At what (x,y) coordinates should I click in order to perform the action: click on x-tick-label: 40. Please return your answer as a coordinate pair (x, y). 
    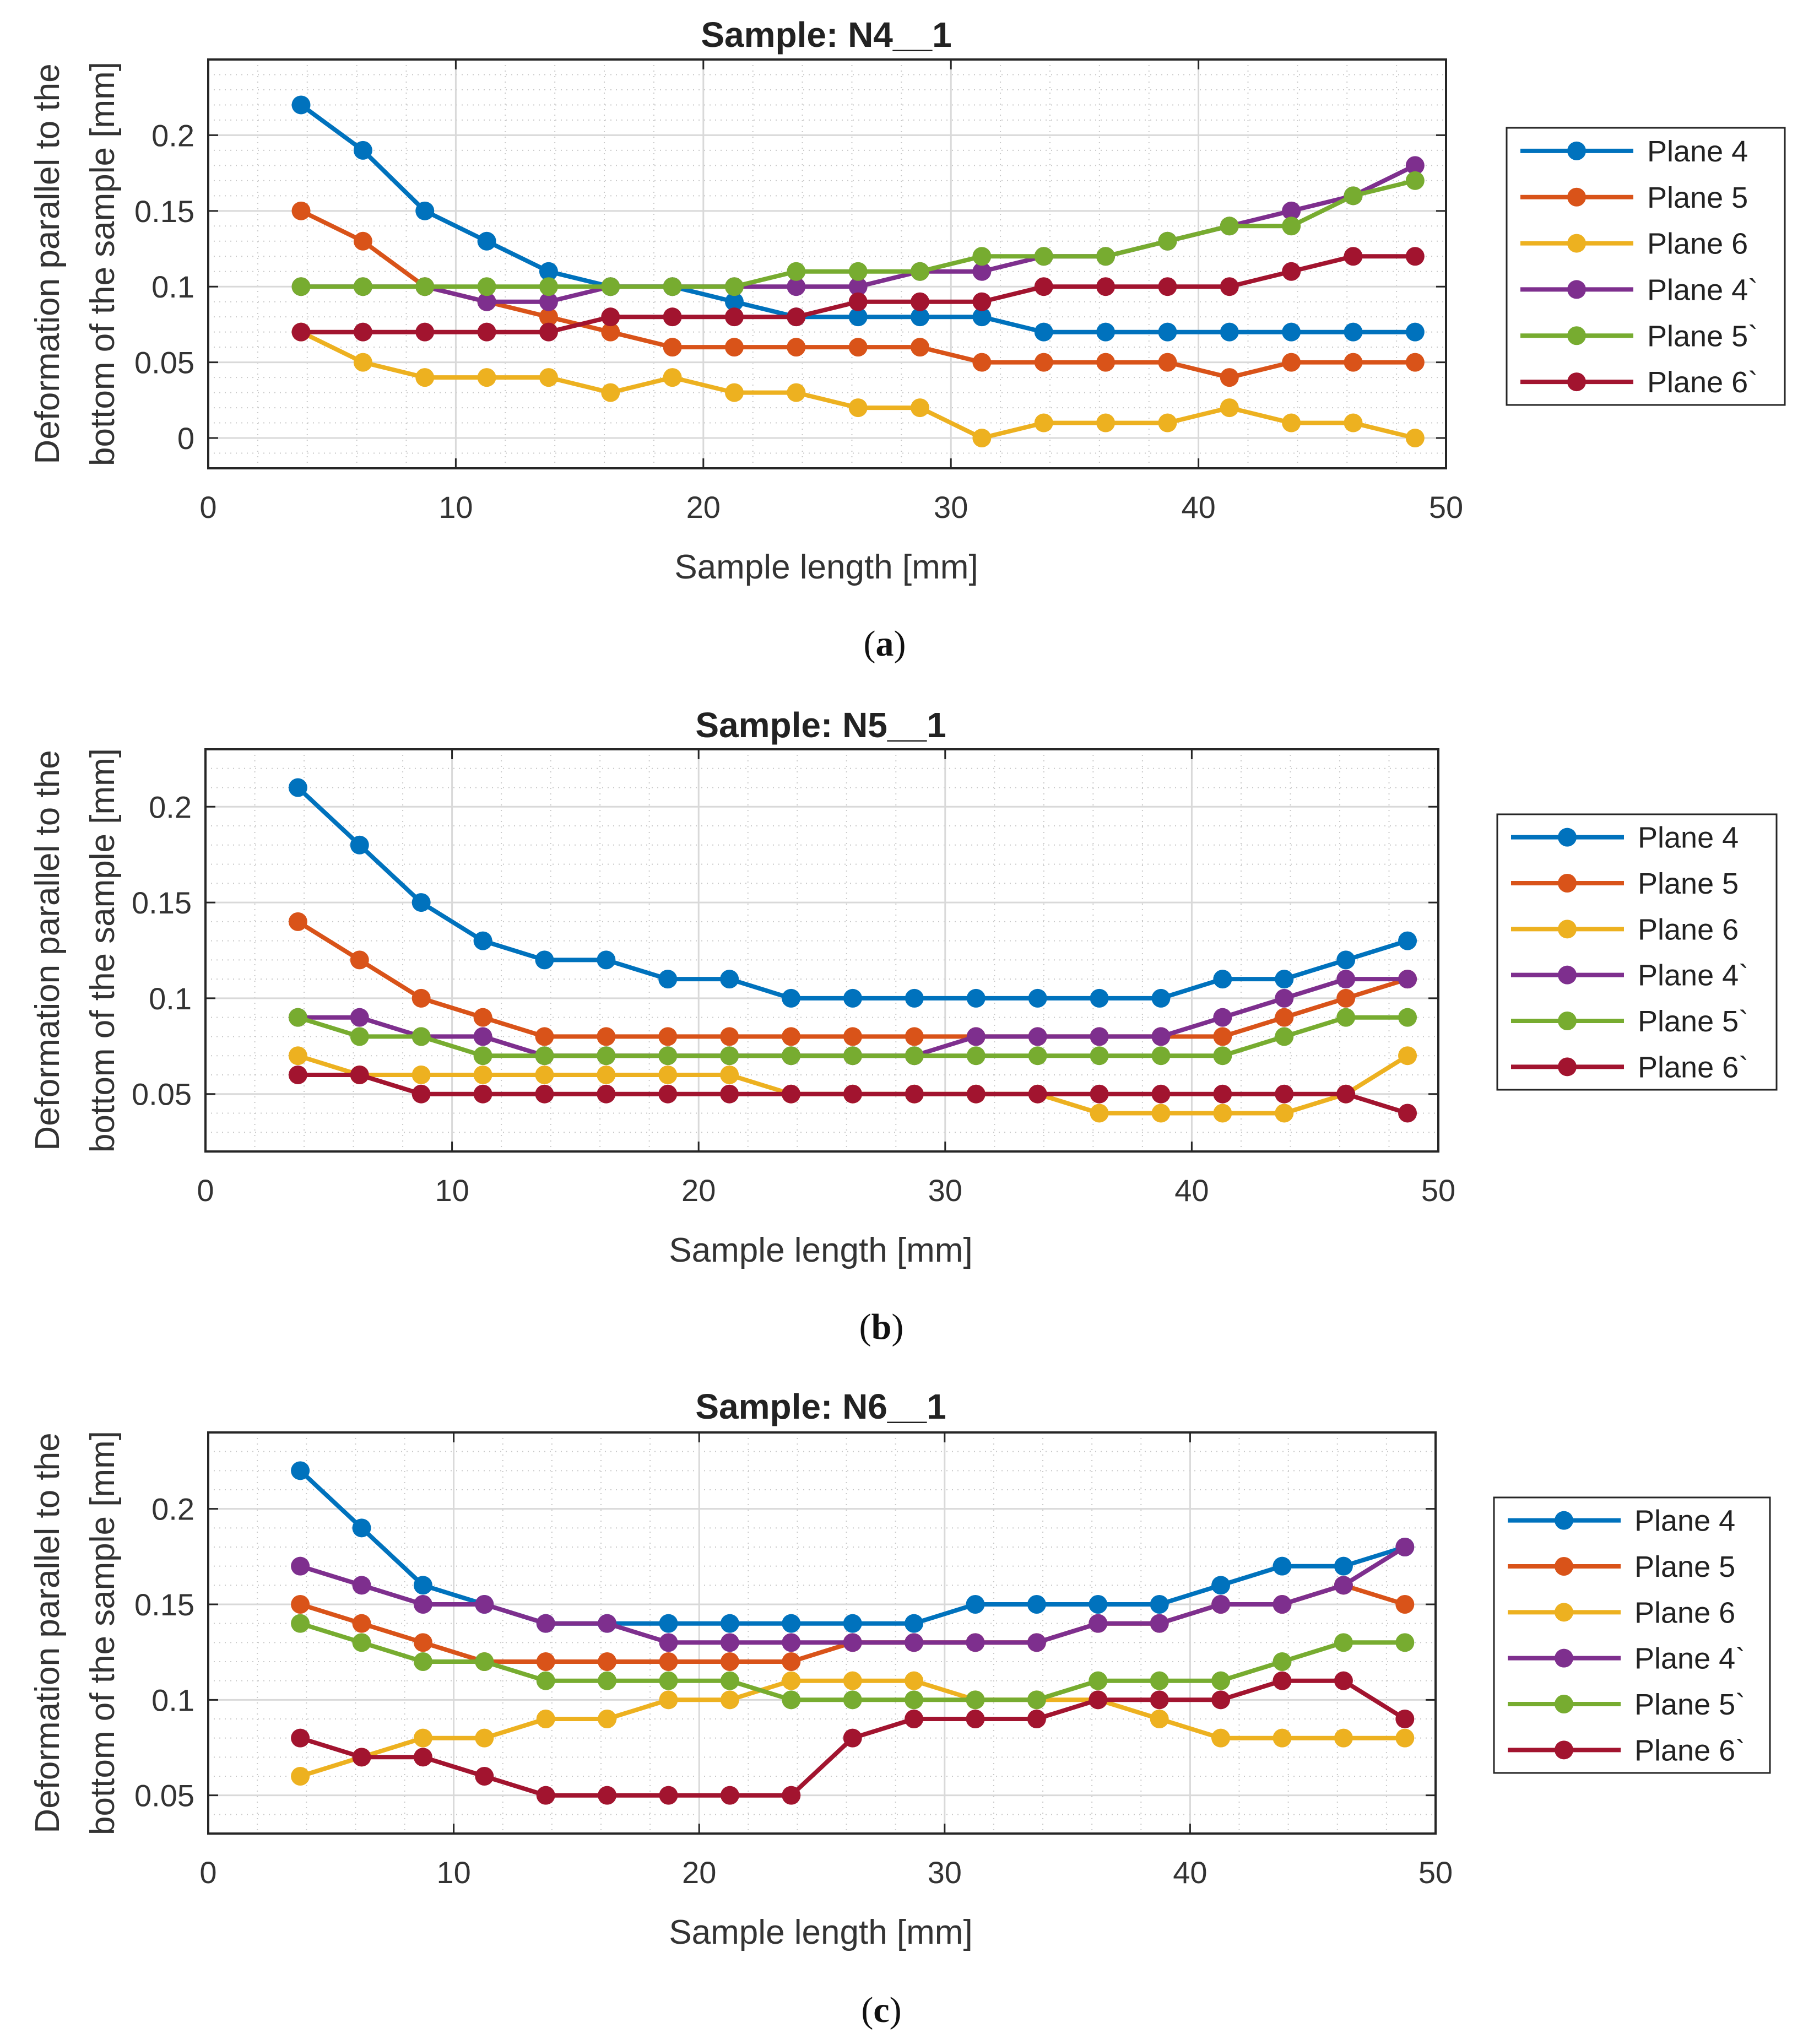
    Looking at the image, I should click on (1190, 1872).